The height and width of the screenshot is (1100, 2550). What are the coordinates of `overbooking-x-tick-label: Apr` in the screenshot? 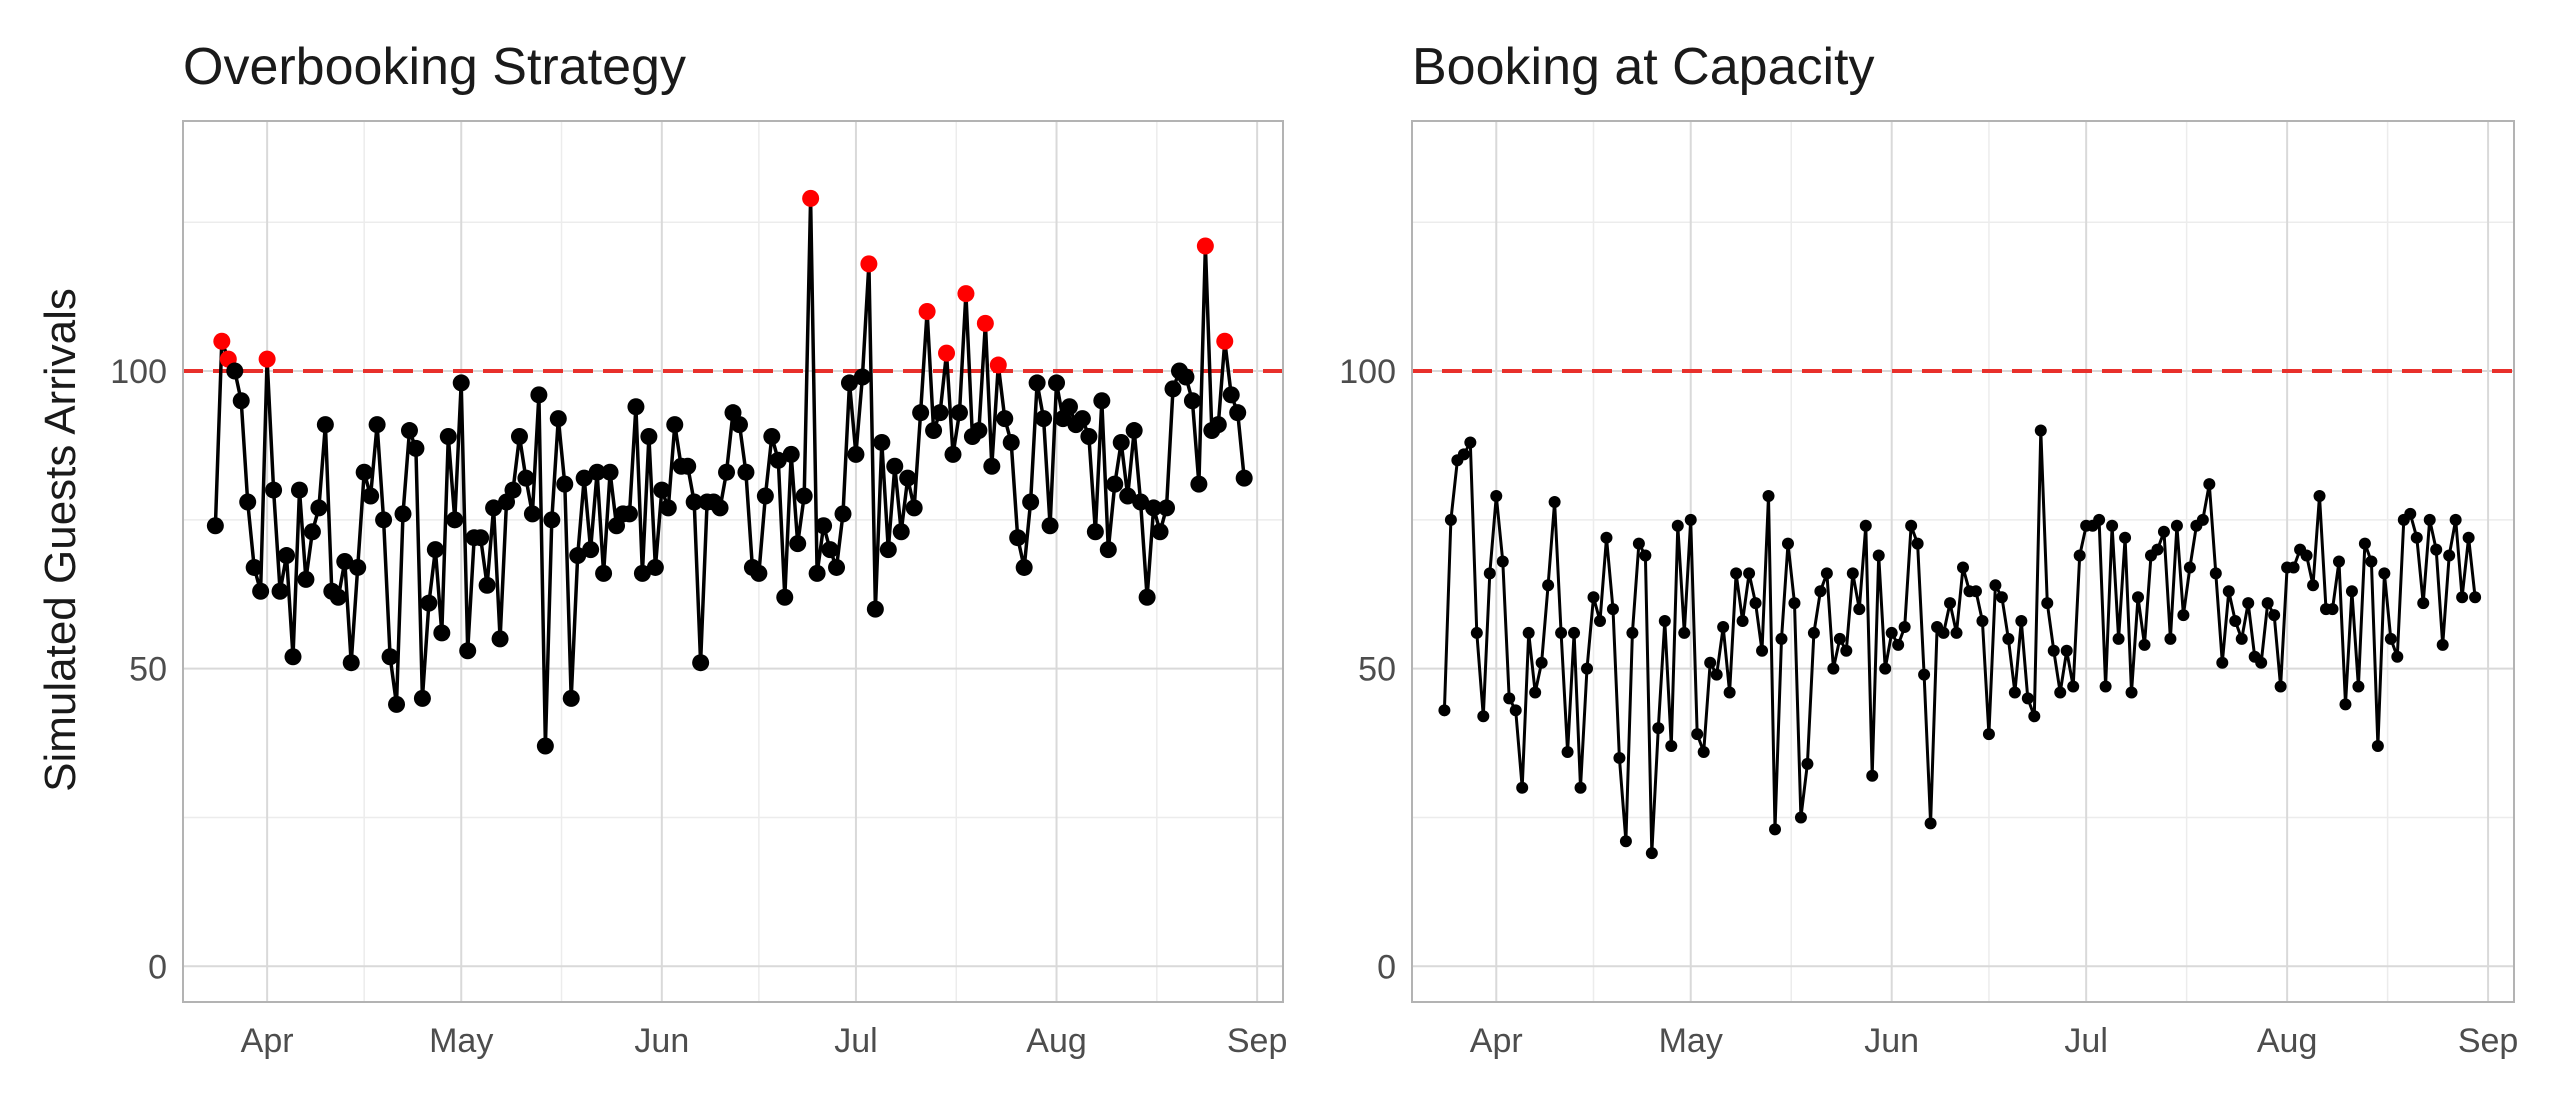 It's located at (267, 1041).